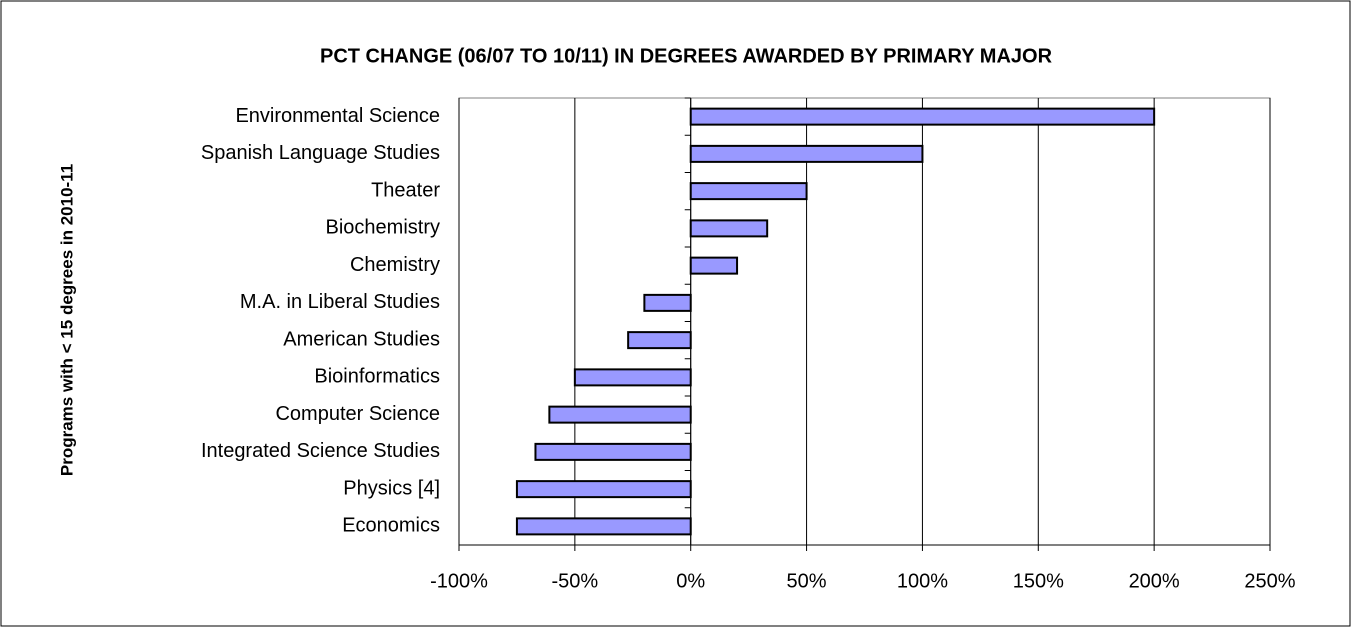 The width and height of the screenshot is (1353, 629). What do you see at coordinates (922, 581) in the screenshot?
I see `x-tick-label: 100%` at bounding box center [922, 581].